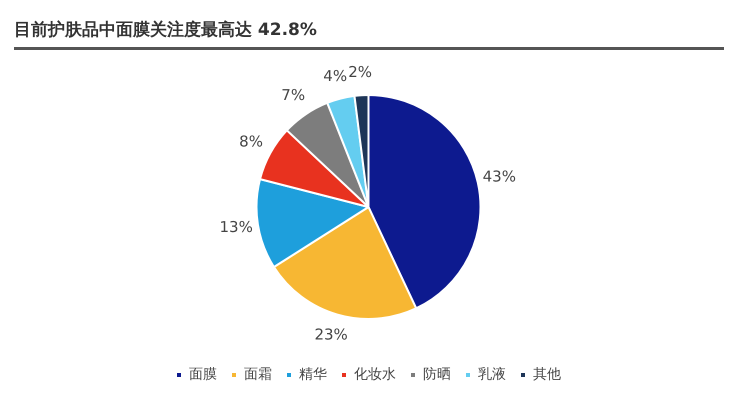  What do you see at coordinates (331, 335) in the screenshot?
I see `data-label: 23%` at bounding box center [331, 335].